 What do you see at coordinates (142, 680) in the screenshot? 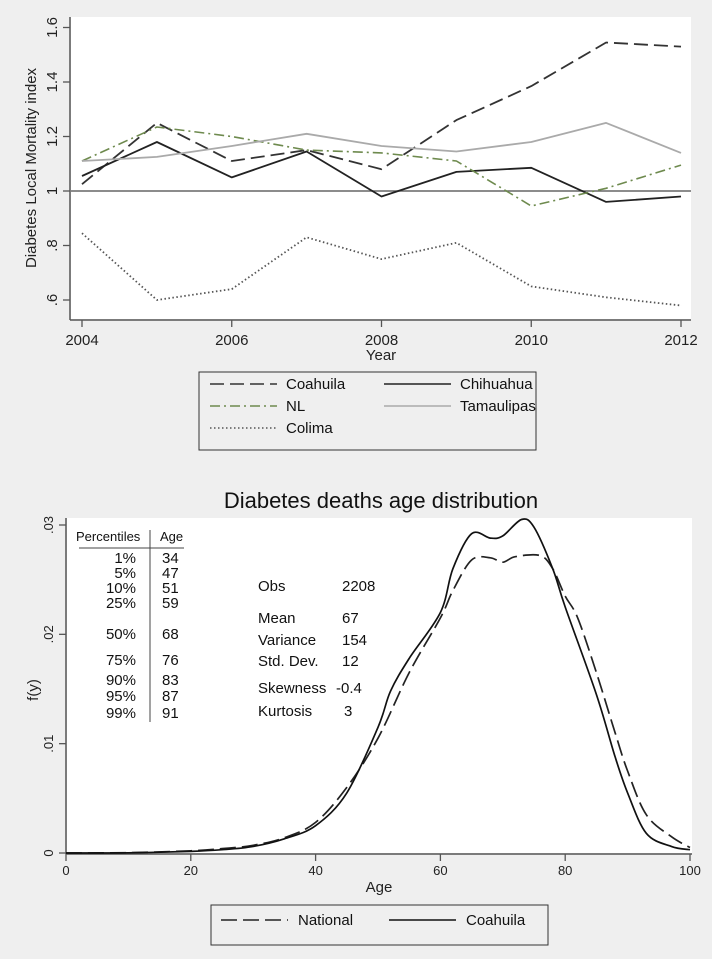
I see `percentile-row: 90% 83` at bounding box center [142, 680].